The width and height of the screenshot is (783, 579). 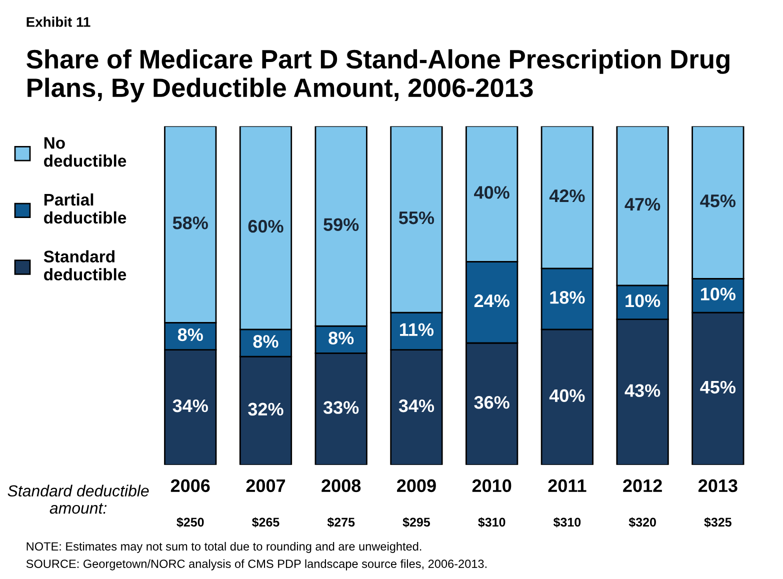 I want to click on text: NOTE: Estimates may not sum to total due to rounding and are unweighted., so click(x=224, y=547).